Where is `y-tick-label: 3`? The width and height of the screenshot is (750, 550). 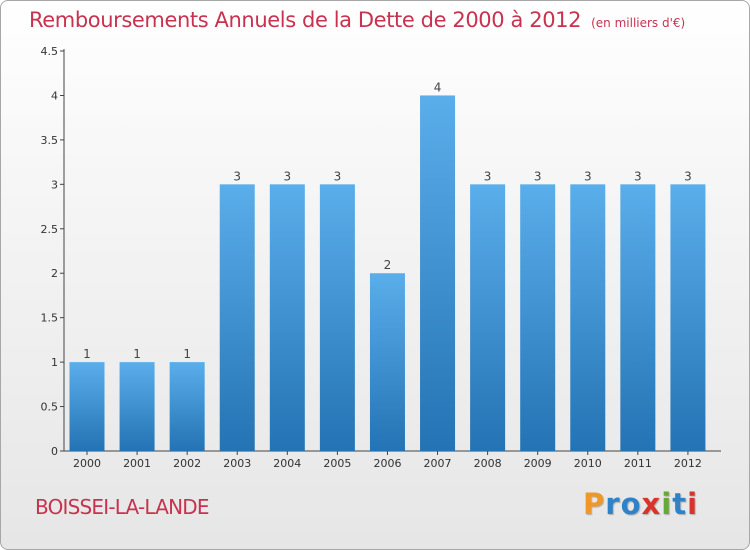 y-tick-label: 3 is located at coordinates (54, 184).